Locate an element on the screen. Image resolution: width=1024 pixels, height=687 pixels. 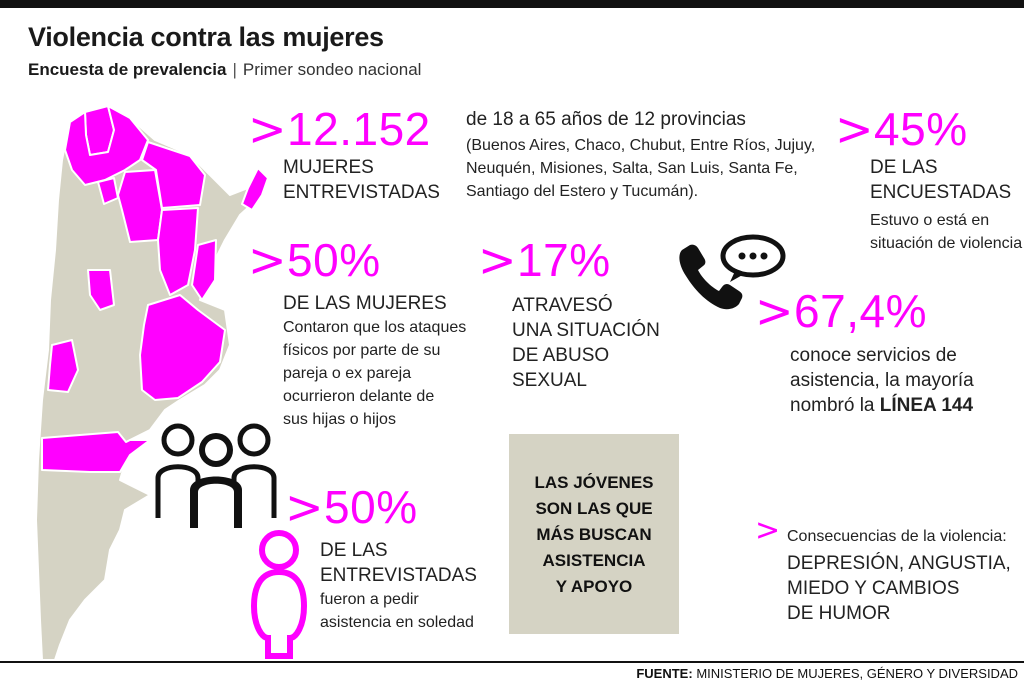
consequences-line2: MIEDO Y CAMBIOS is located at coordinates (873, 588).